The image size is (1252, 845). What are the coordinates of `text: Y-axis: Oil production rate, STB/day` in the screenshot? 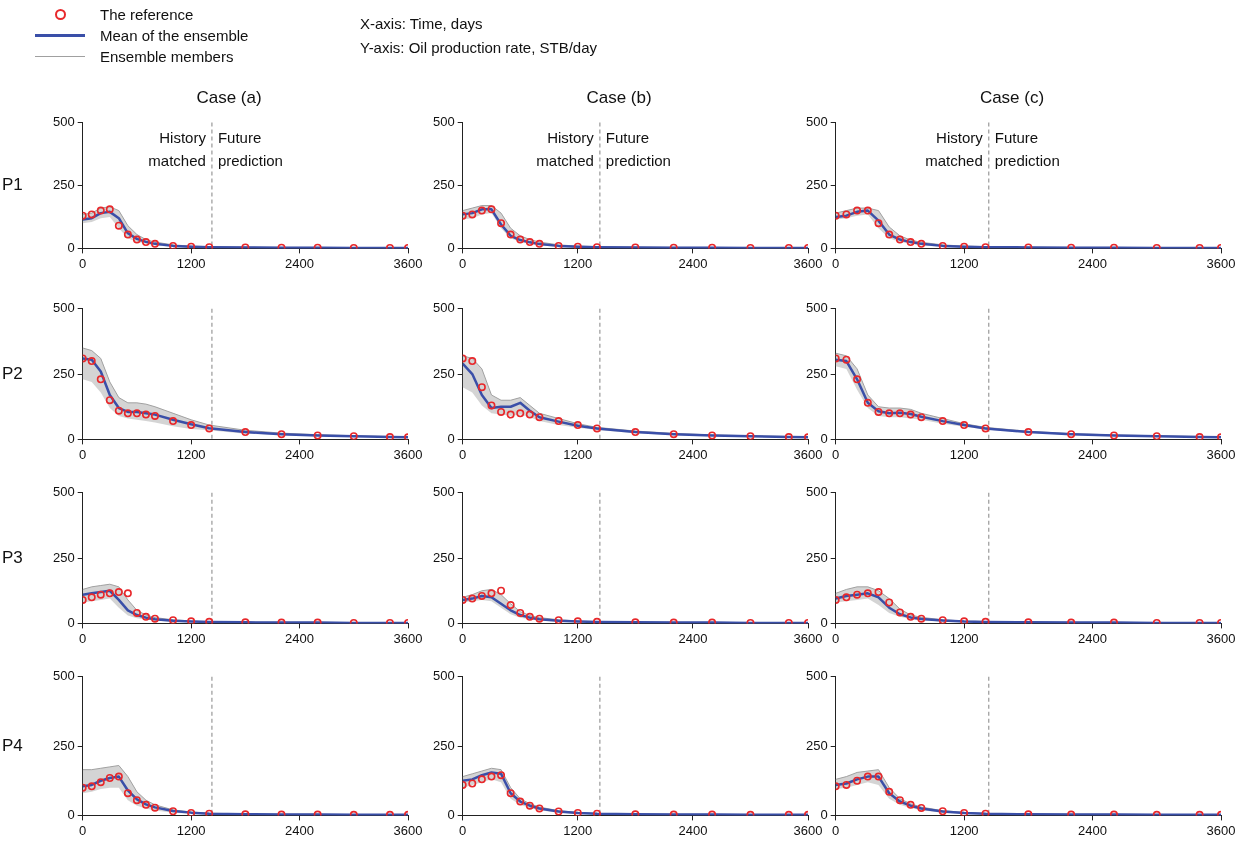 It's located at (479, 48).